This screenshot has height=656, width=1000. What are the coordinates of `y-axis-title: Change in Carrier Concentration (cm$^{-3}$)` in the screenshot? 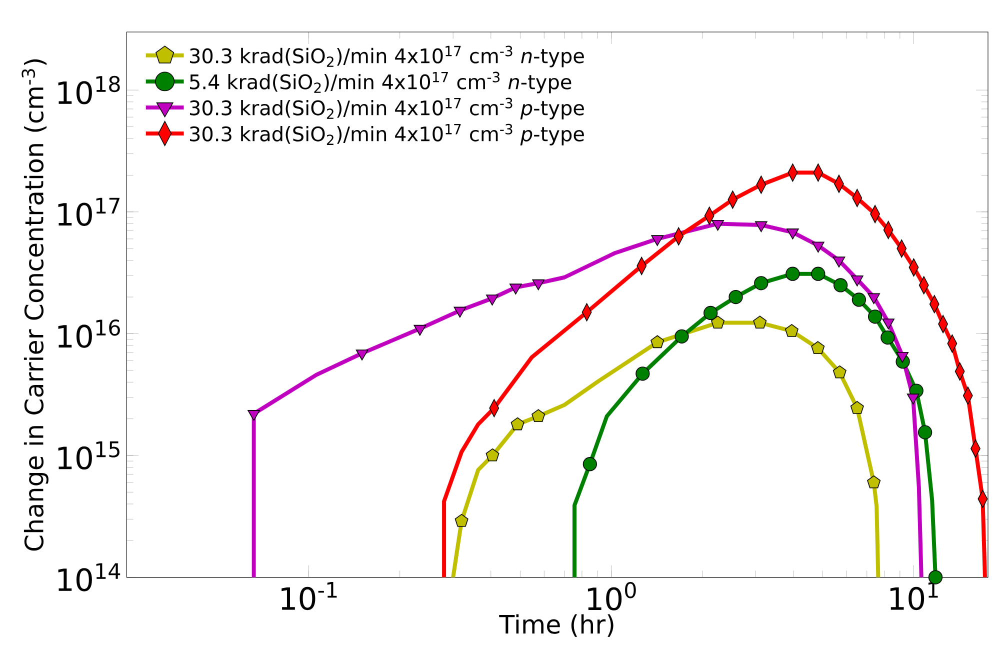 It's located at (35, 305).